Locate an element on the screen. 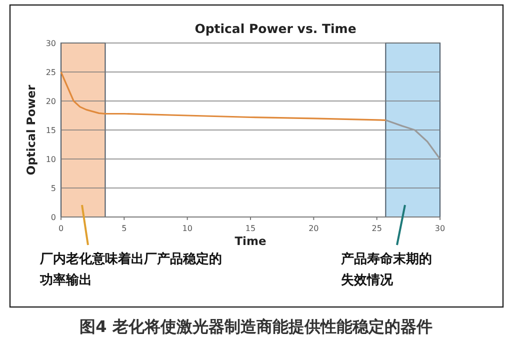  y-tick-label: 25 is located at coordinates (51, 72).